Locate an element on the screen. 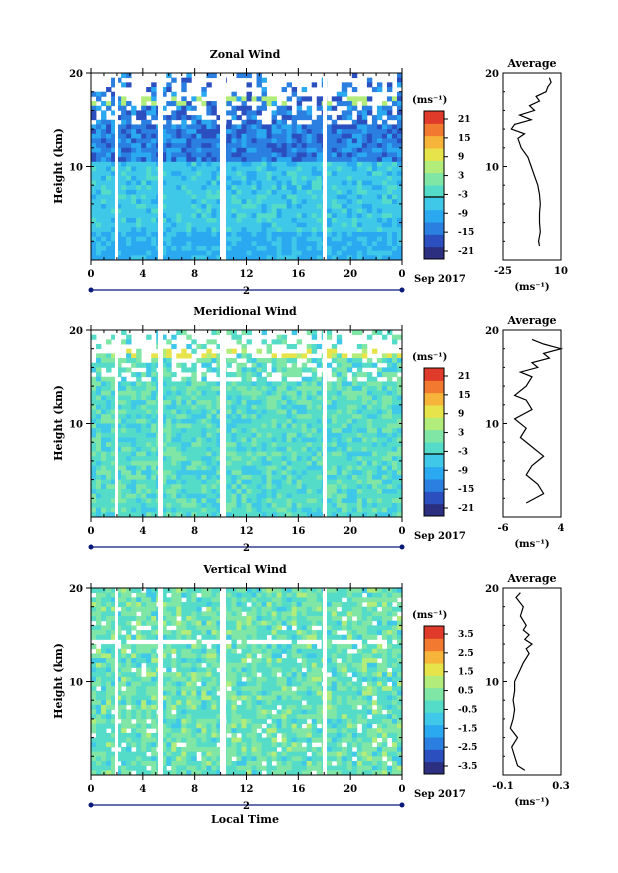 This screenshot has width=618, height=873. colorbar-tick-label: -3 is located at coordinates (463, 195).